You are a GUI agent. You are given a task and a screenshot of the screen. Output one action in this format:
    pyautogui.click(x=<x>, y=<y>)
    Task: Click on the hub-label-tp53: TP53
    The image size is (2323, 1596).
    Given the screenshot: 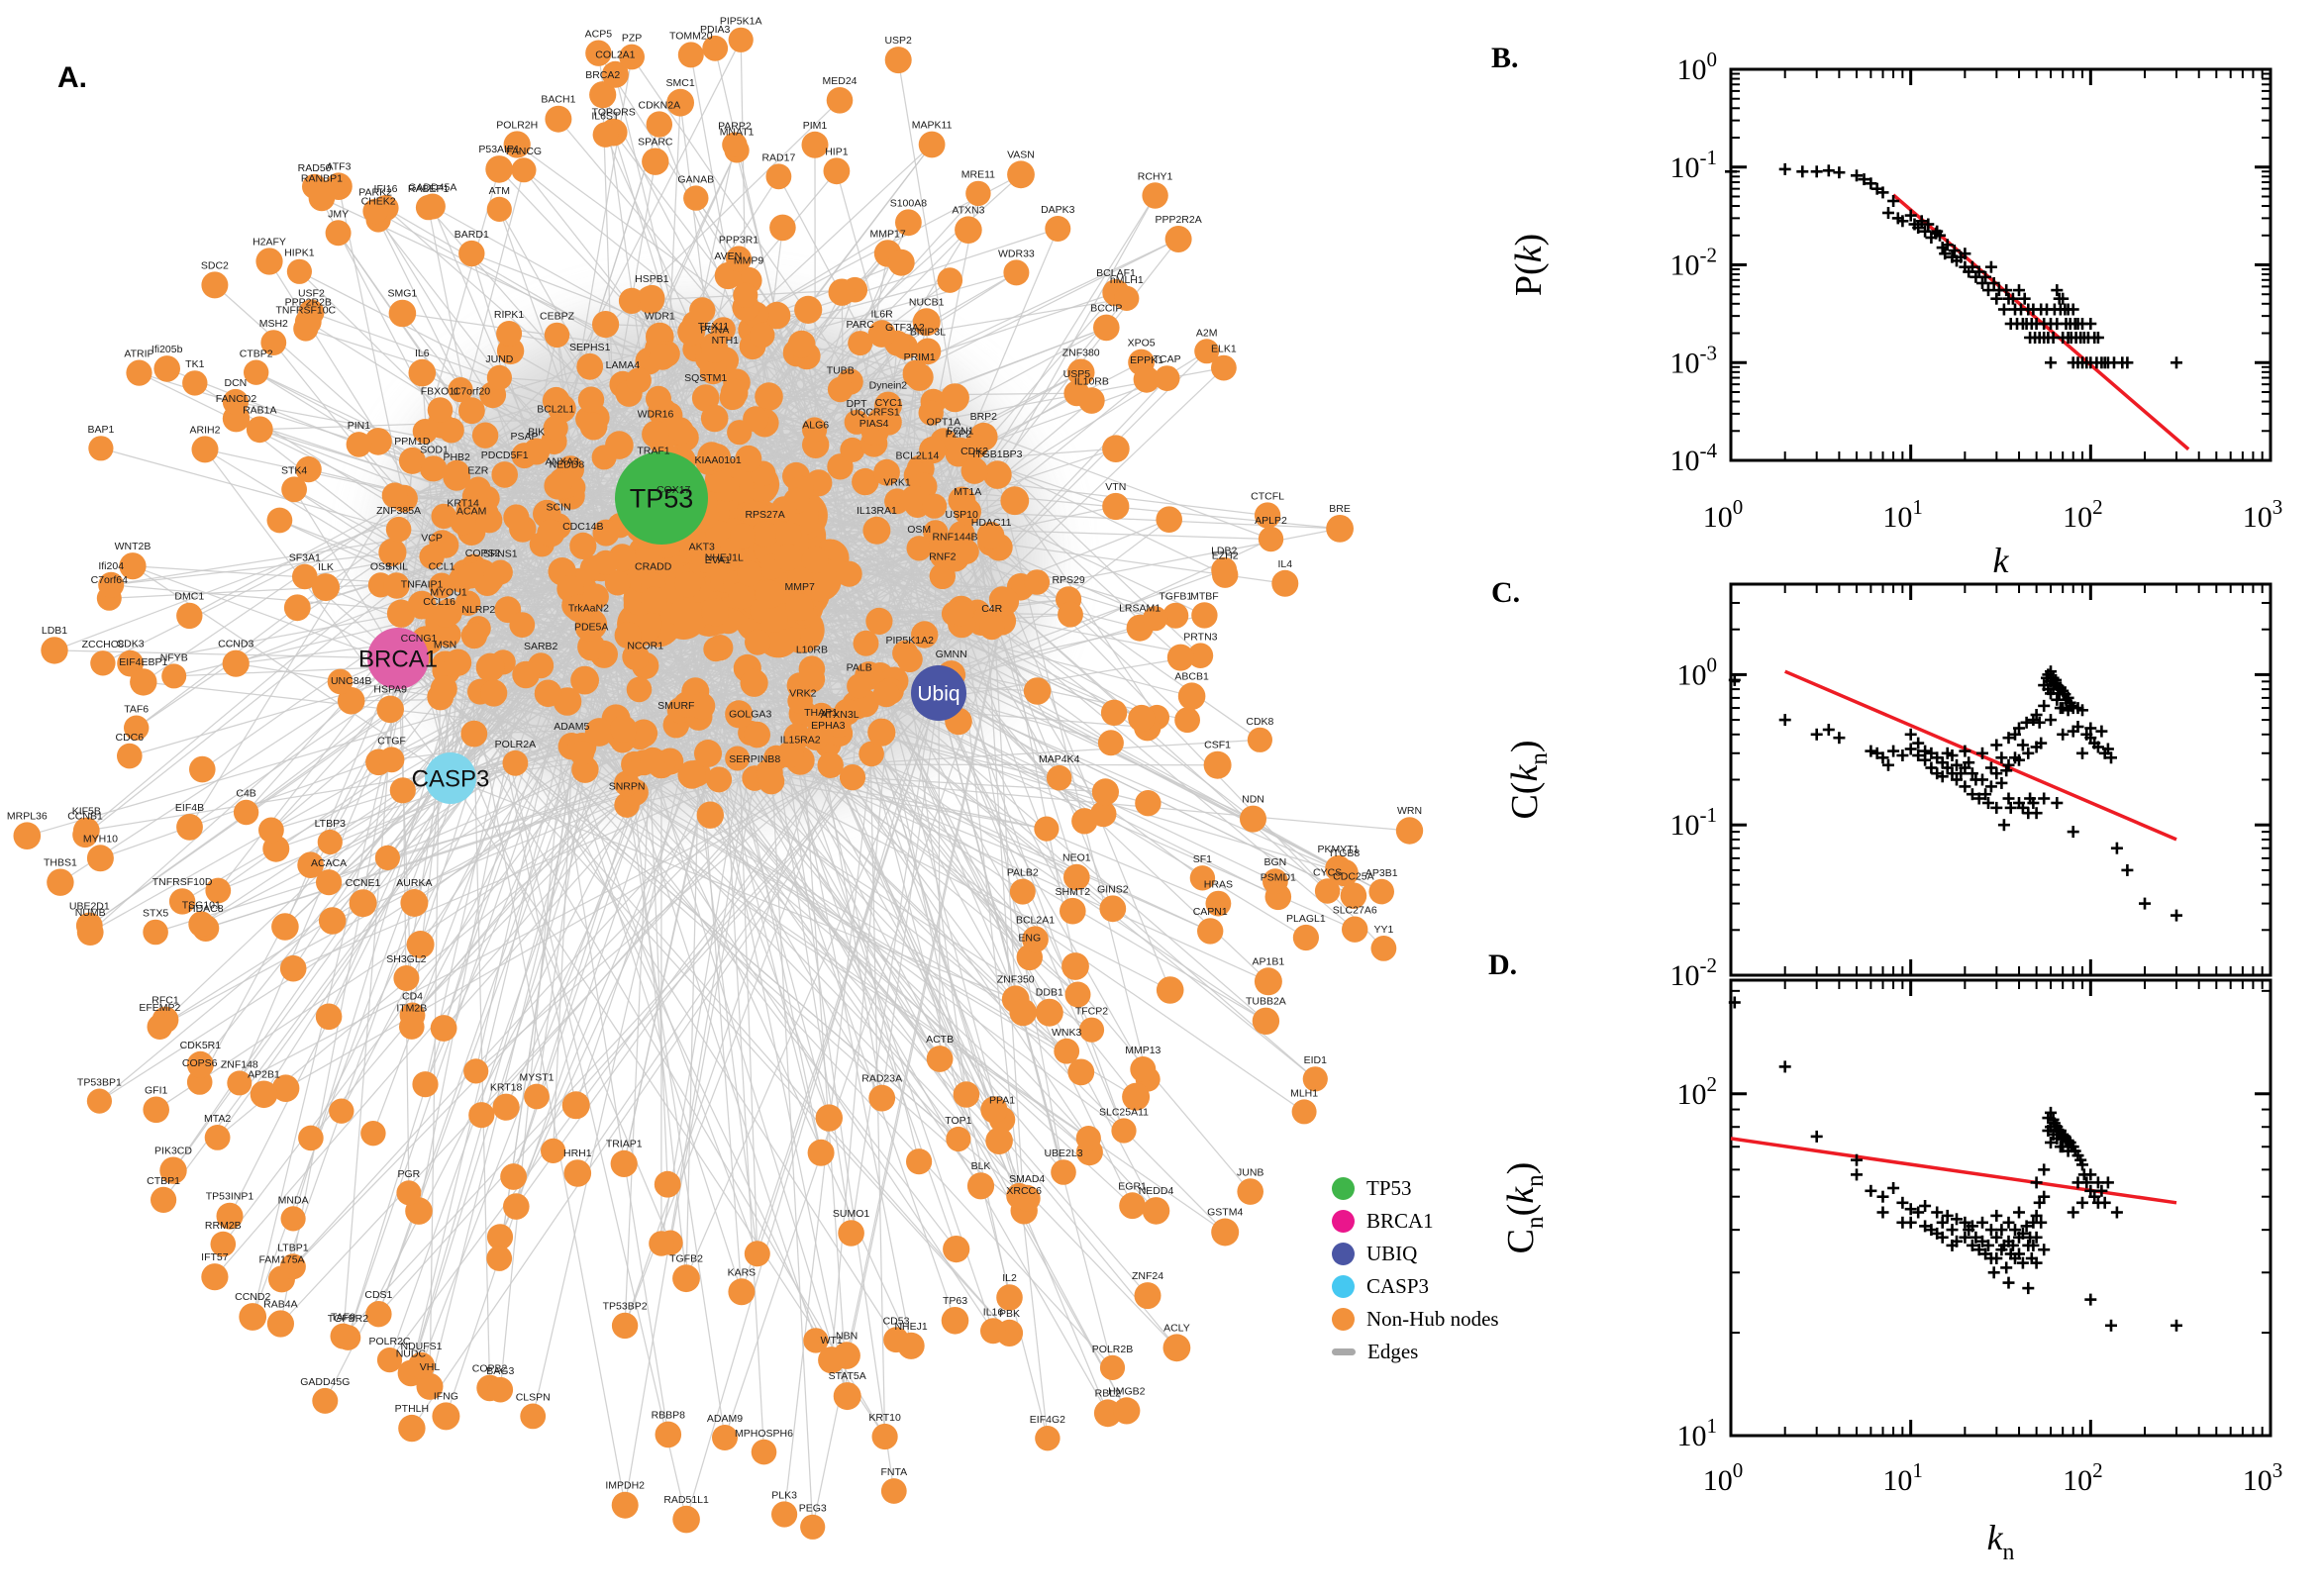 What is the action you would take?
    pyautogui.click(x=662, y=498)
    